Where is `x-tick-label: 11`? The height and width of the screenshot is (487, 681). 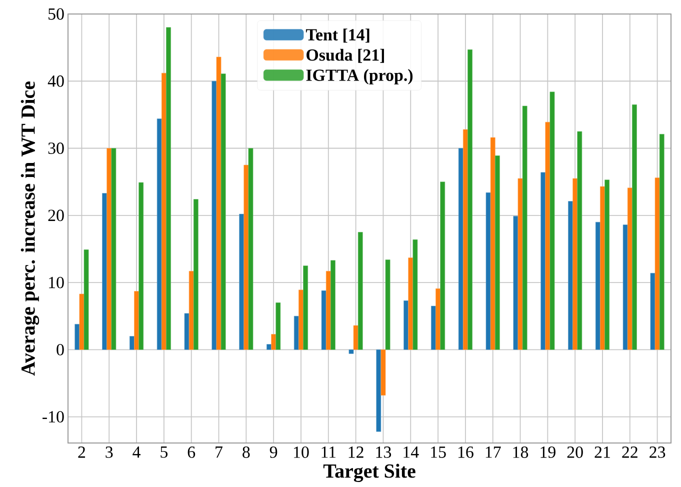
x-tick-label: 11 is located at coordinates (329, 452).